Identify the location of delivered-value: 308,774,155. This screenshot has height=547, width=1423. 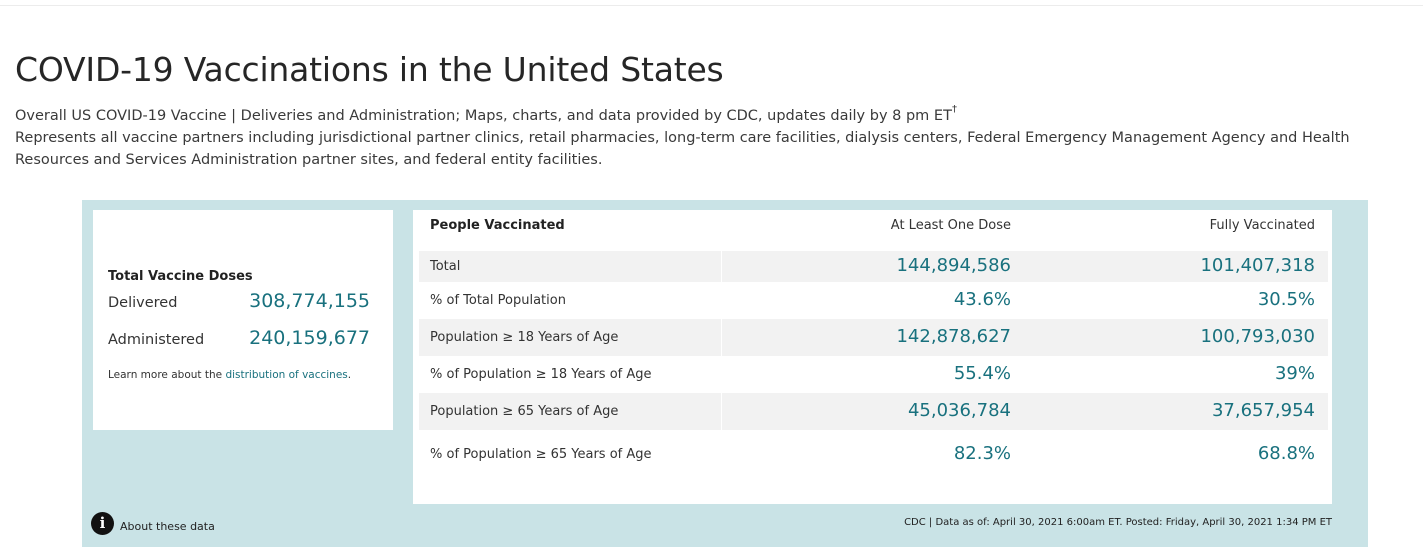
(309, 301).